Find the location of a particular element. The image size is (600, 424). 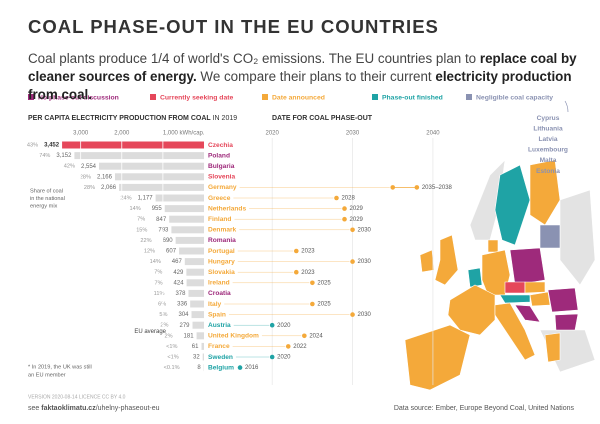

date-label: 2029 is located at coordinates (357, 209).